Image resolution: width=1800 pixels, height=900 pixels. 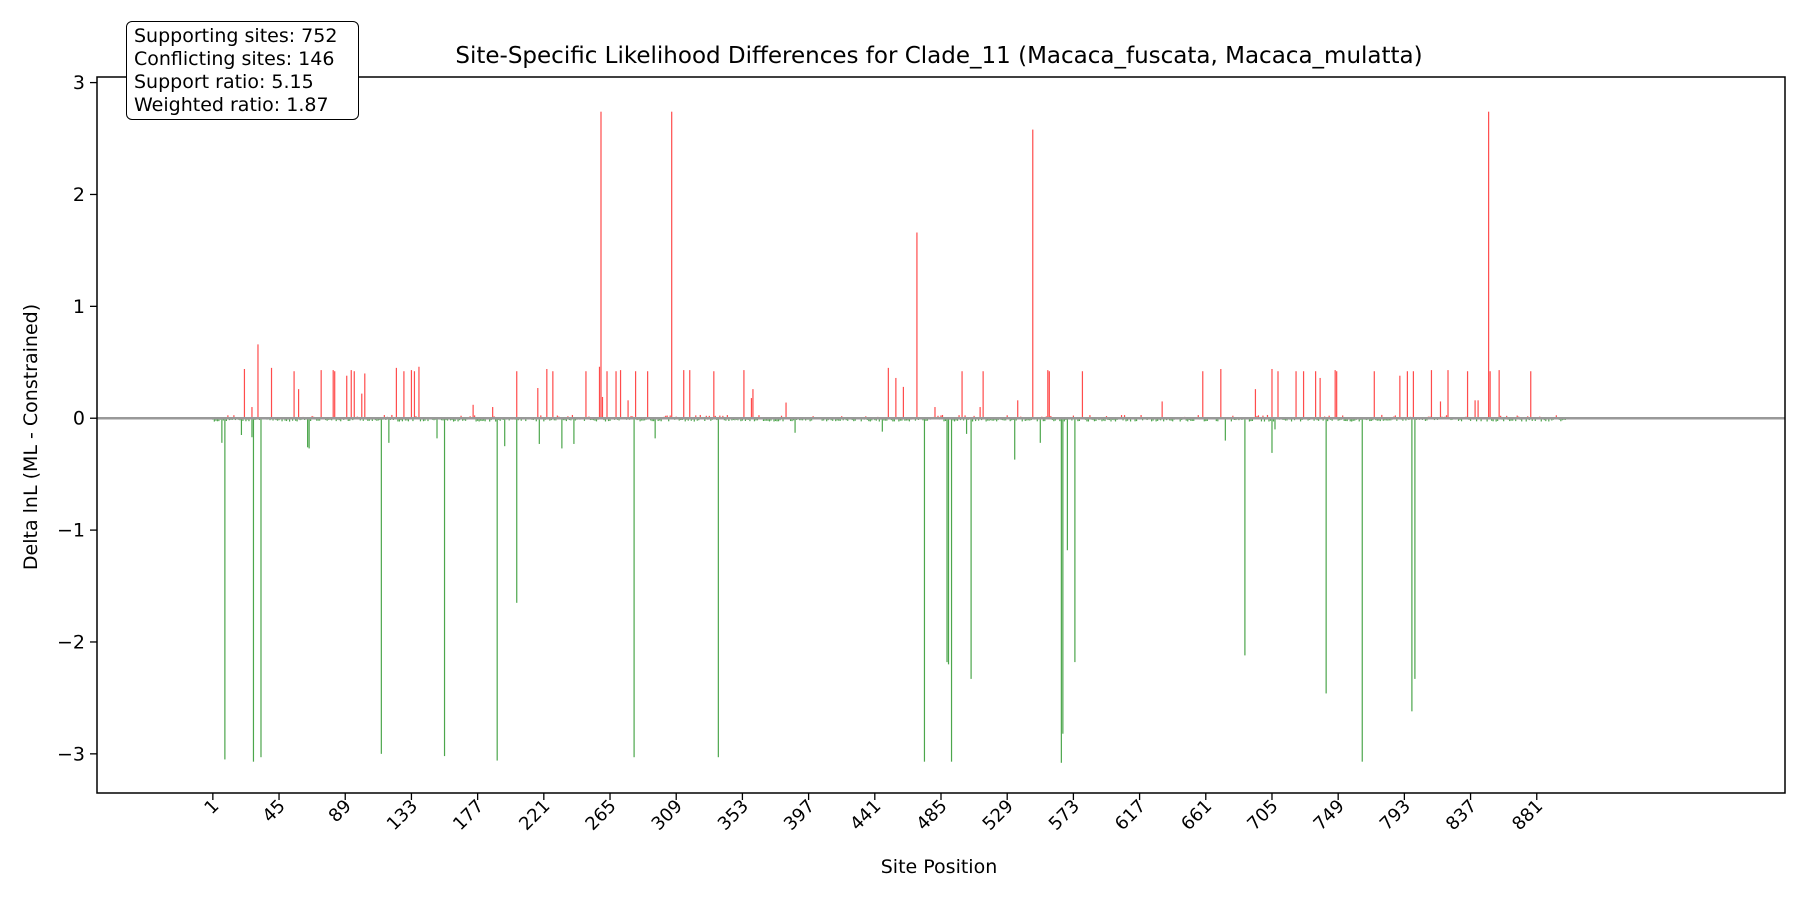 I want to click on x-tick-label: 793, so click(x=1395, y=815).